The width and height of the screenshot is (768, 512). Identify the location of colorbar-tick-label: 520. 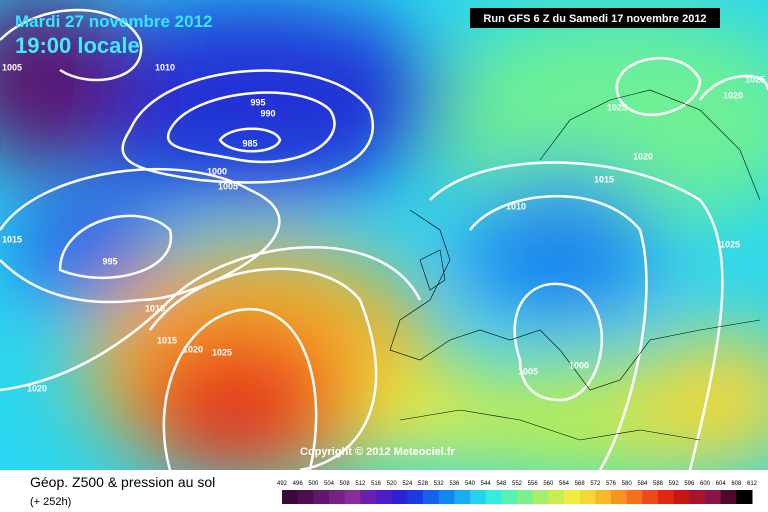
(392, 484).